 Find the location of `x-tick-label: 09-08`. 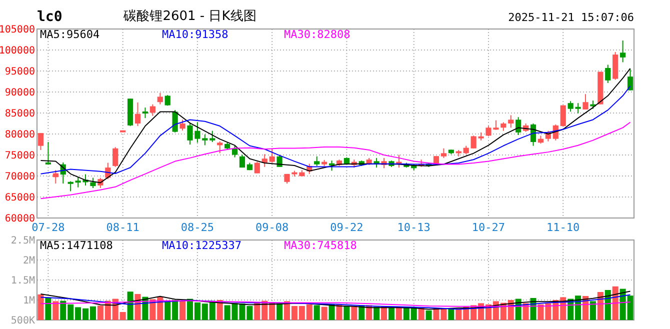

x-tick-label: 09-08 is located at coordinates (272, 227).